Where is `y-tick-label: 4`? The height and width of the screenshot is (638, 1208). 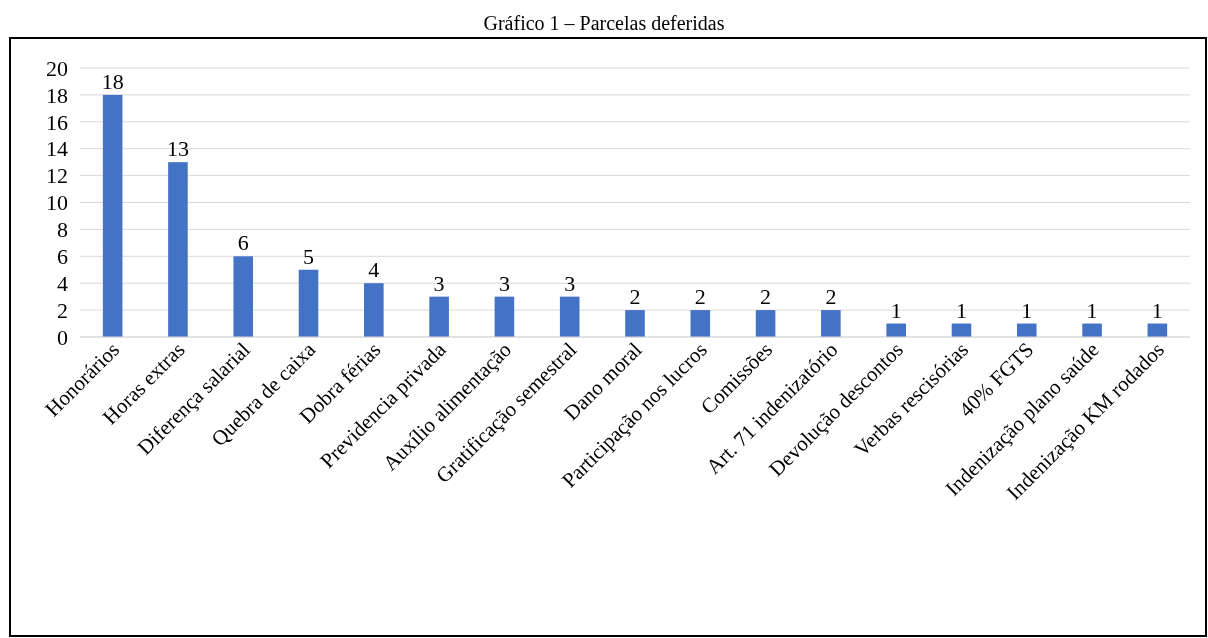 y-tick-label: 4 is located at coordinates (62, 283).